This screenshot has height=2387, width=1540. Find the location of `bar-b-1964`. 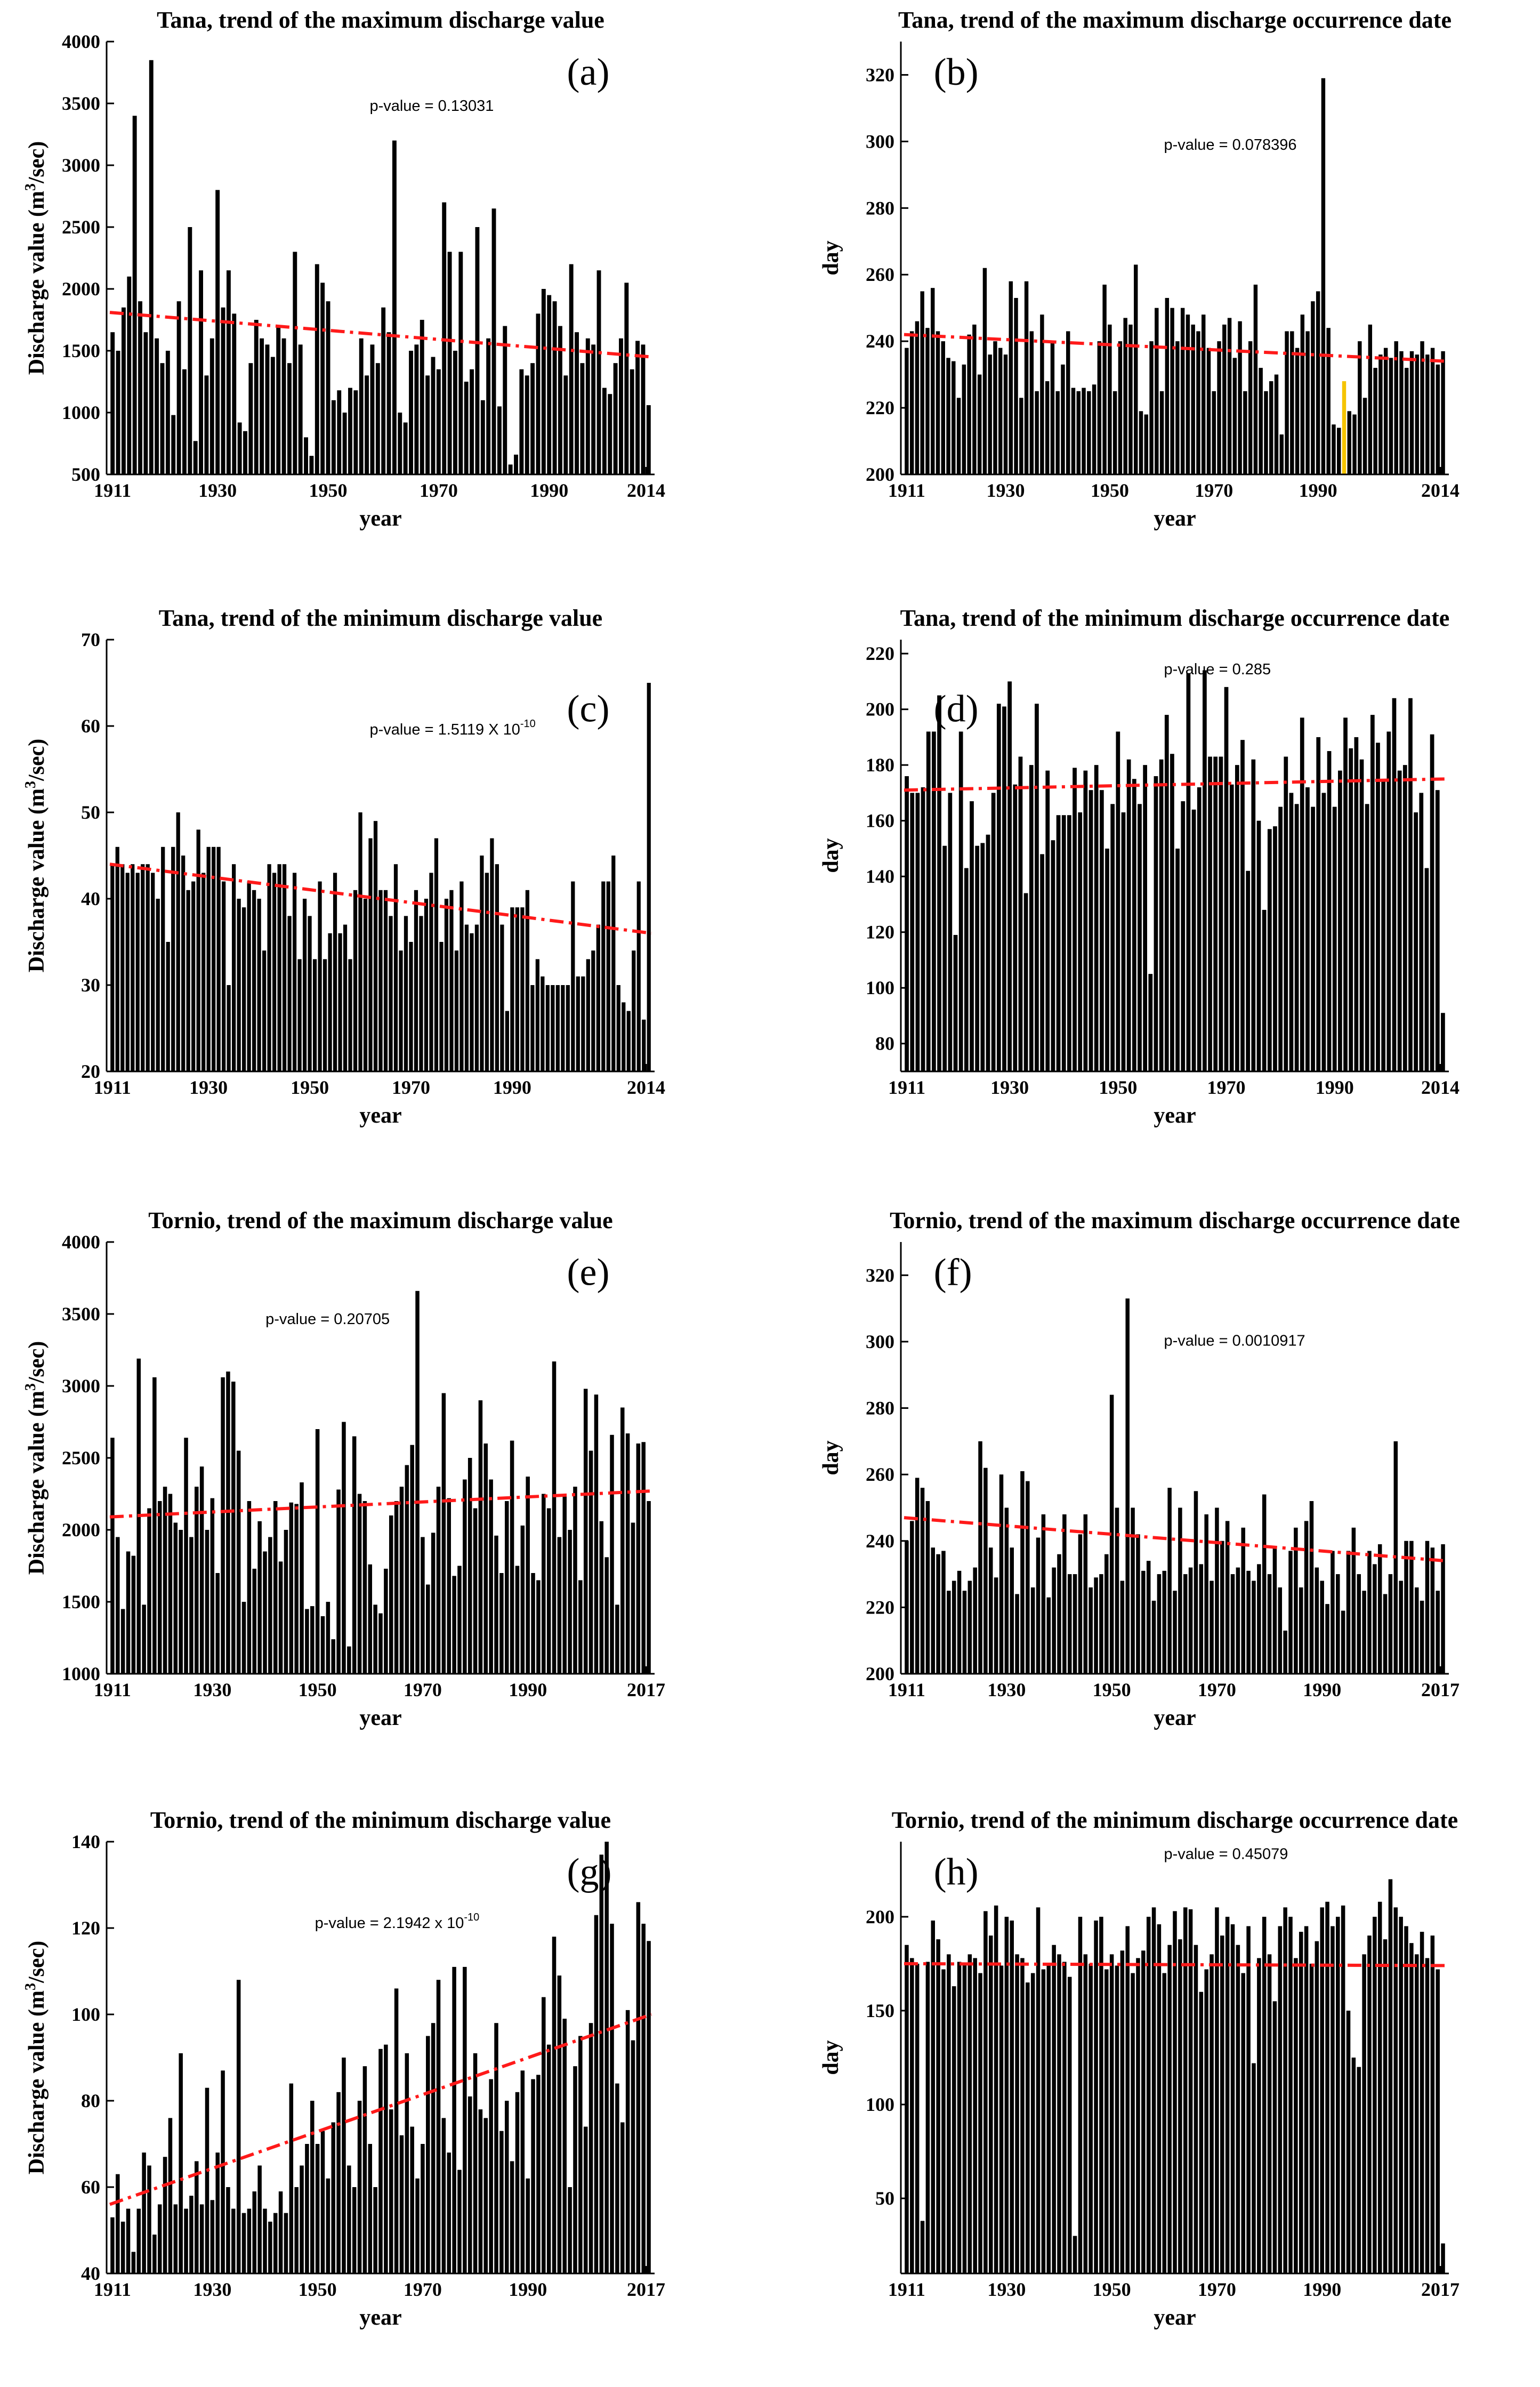

bar-b-1964 is located at coordinates (1182, 391).